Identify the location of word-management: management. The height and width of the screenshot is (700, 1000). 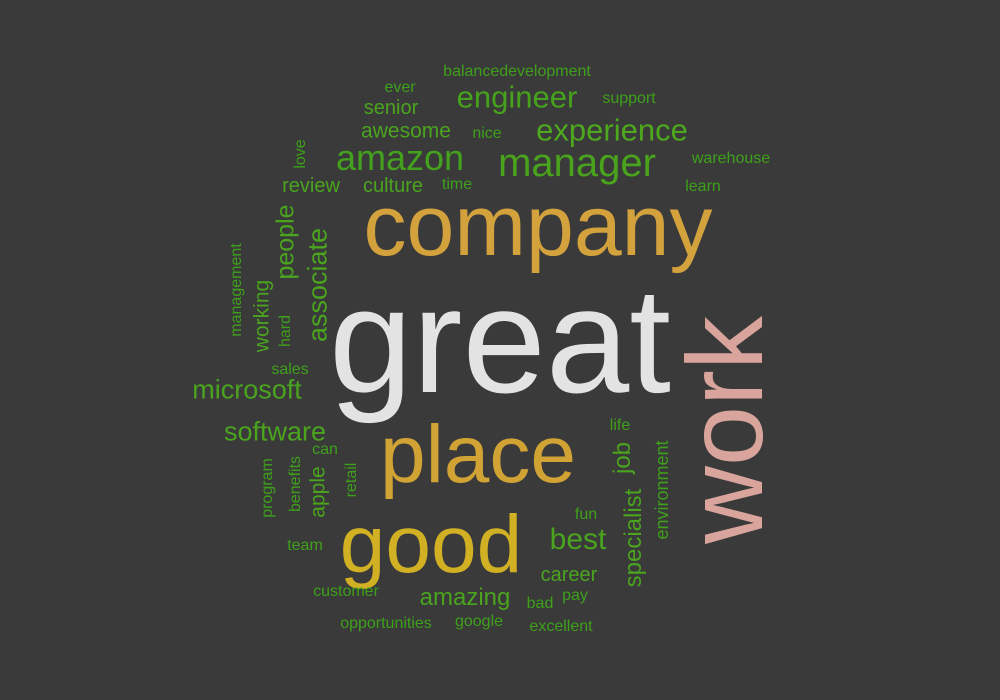
(236, 290).